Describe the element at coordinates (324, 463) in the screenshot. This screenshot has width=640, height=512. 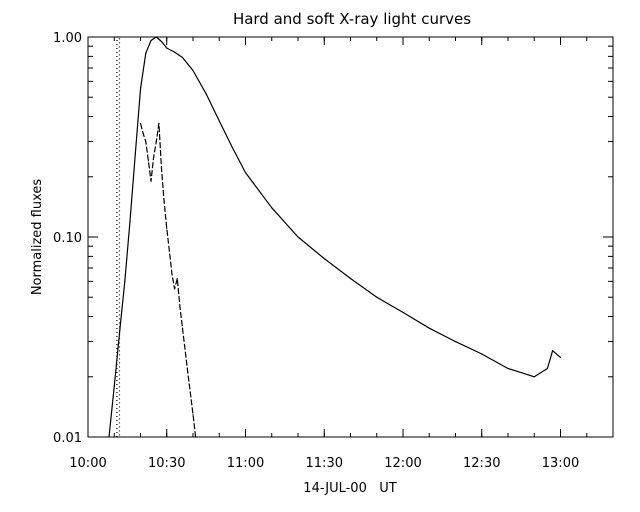
I see `x-tick-label: 11:30` at that location.